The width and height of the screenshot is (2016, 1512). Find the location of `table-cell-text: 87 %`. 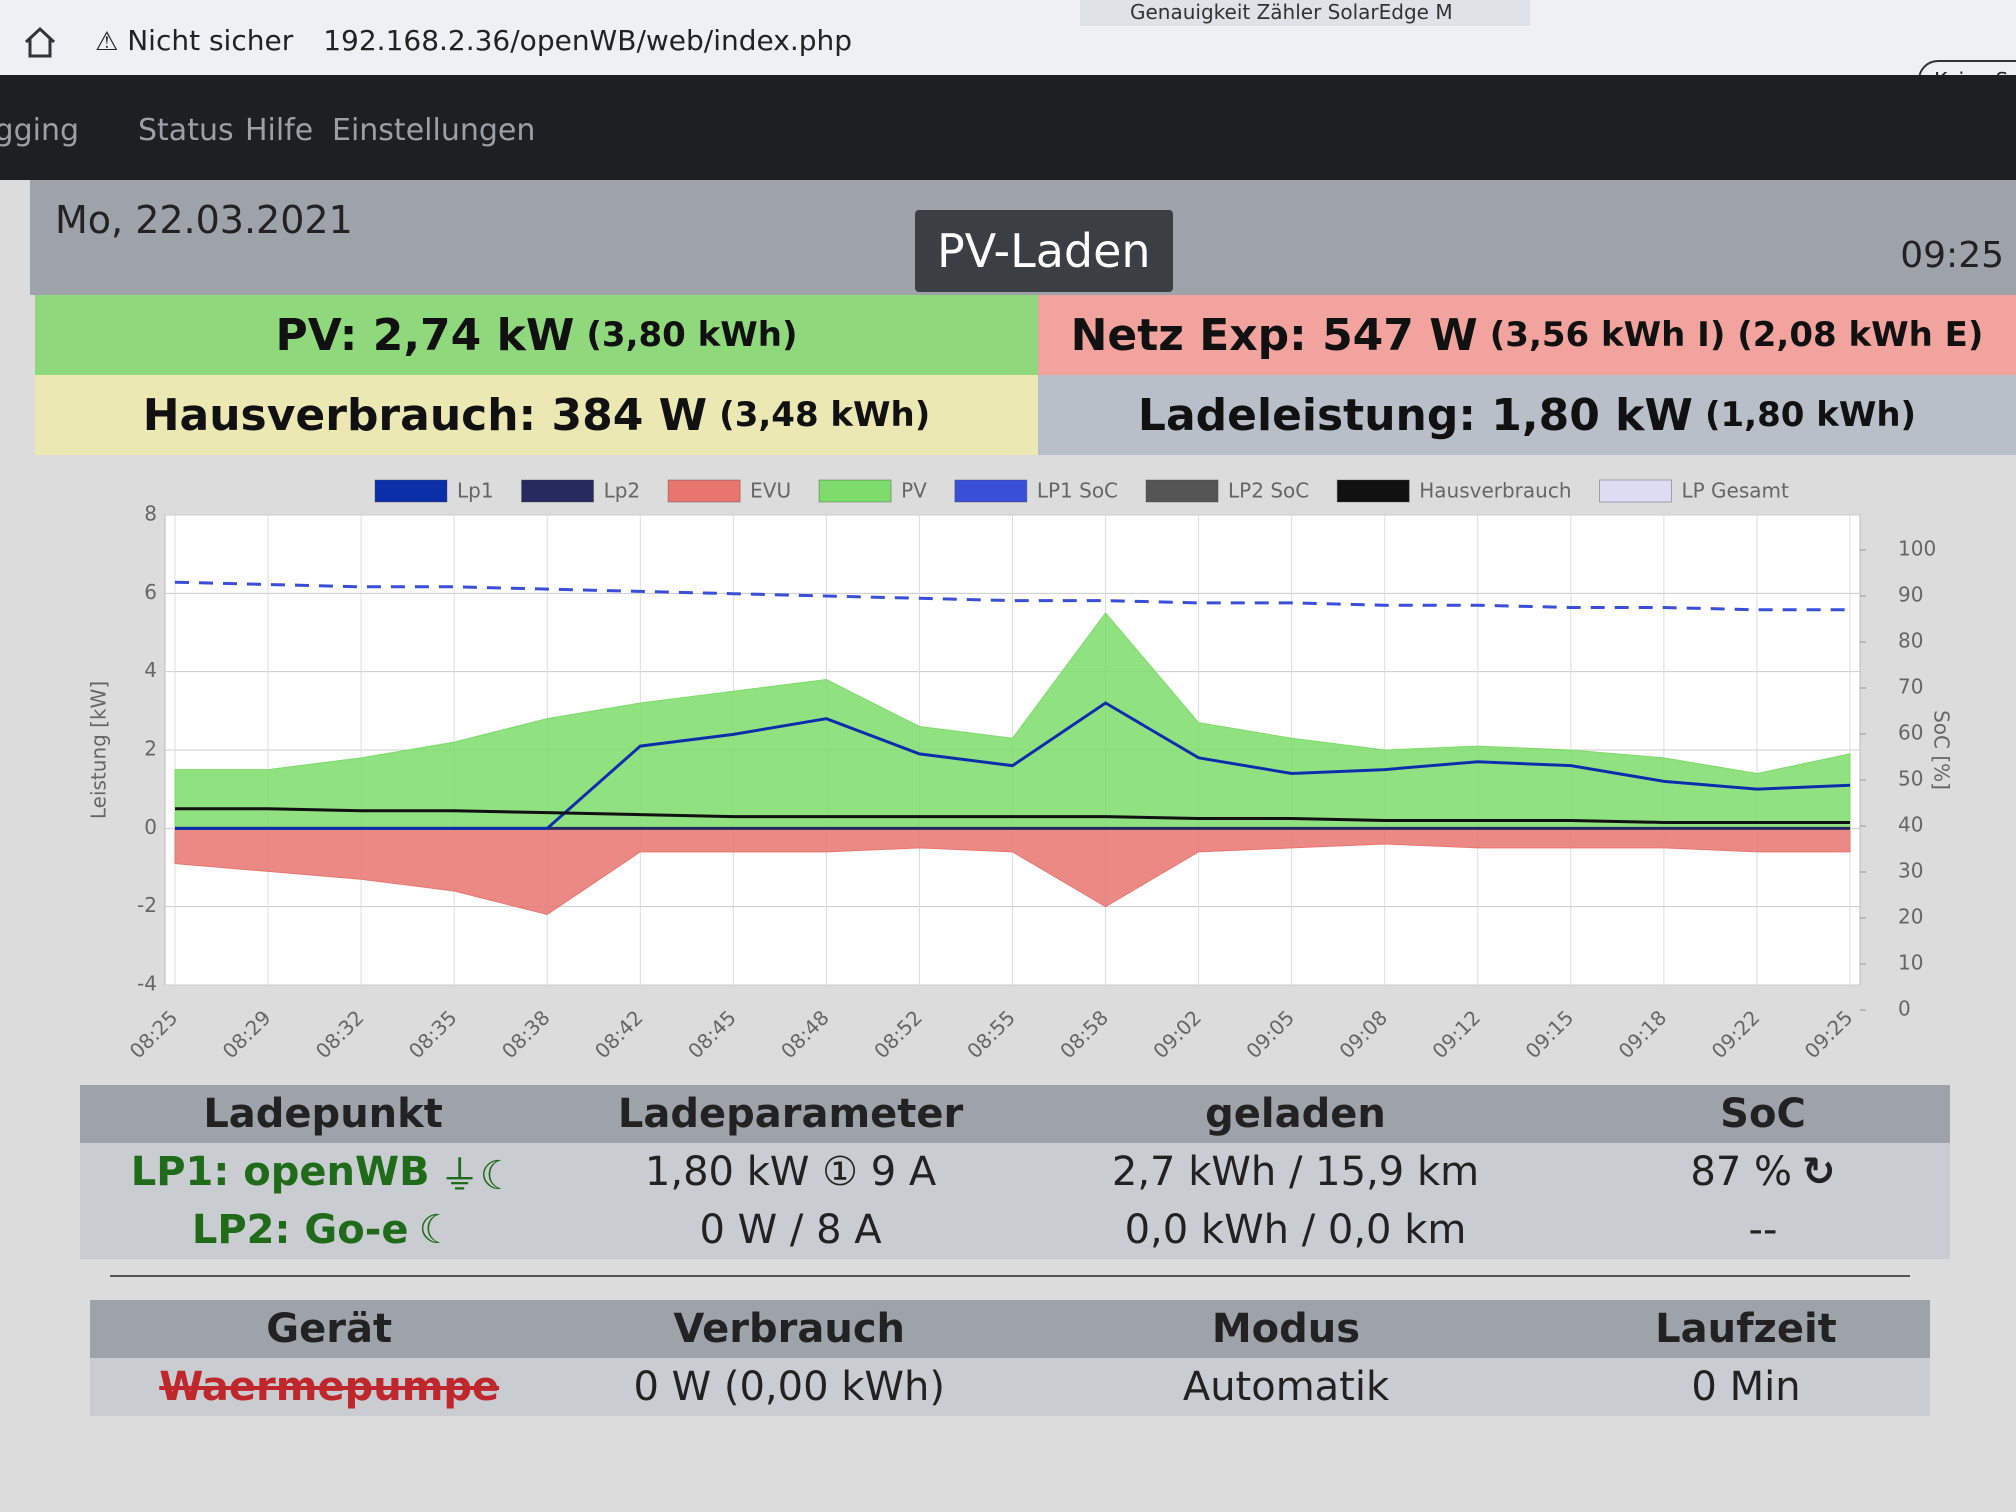

table-cell-text: 87 % is located at coordinates (1741, 1172).